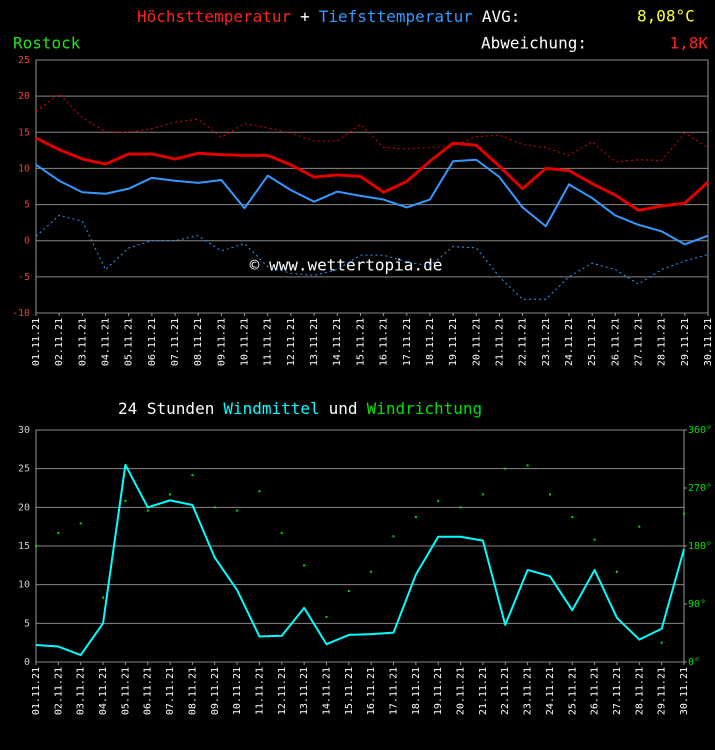 The image size is (715, 750). Describe the element at coordinates (425, 408) in the screenshot. I see `legend-entry: Windrichtung` at that location.